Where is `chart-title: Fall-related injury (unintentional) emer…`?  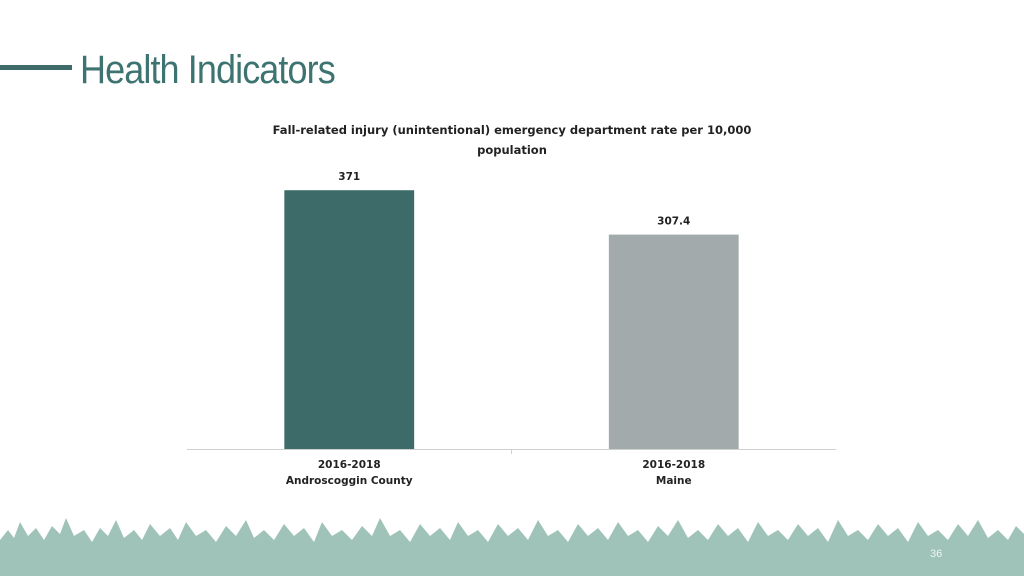 chart-title: Fall-related injury (unintentional) emer… is located at coordinates (512, 140).